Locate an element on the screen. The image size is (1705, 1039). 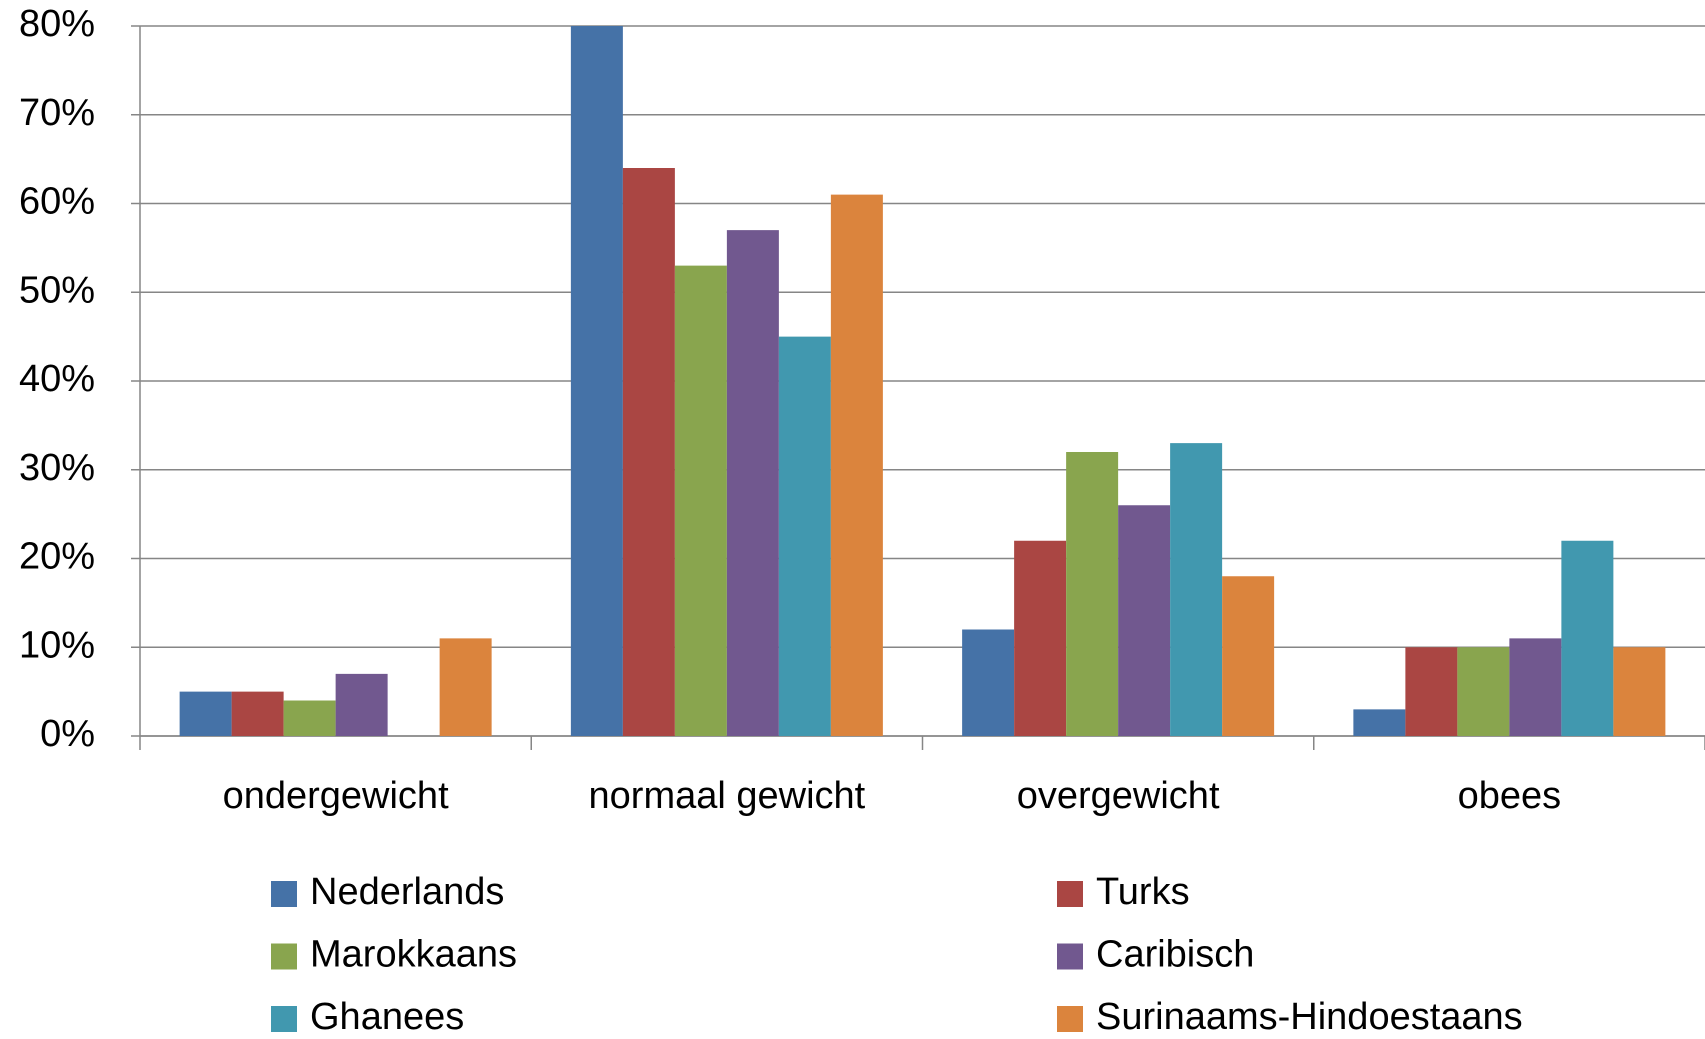
x-tick-label: ondergewicht is located at coordinates (336, 796).